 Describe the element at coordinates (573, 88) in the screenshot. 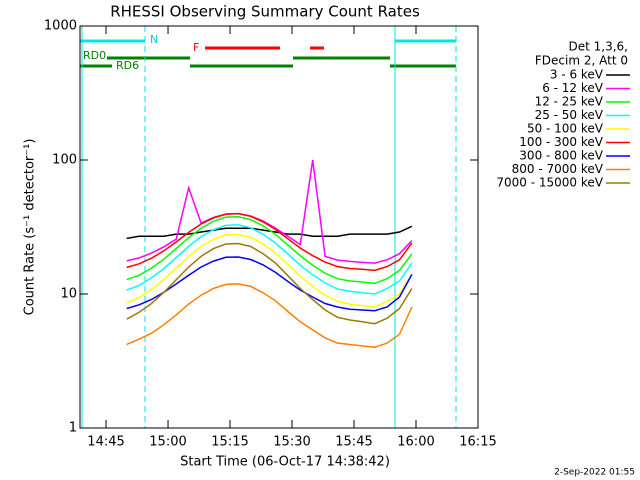

I see `legend-label: 6 - 12 keV` at that location.